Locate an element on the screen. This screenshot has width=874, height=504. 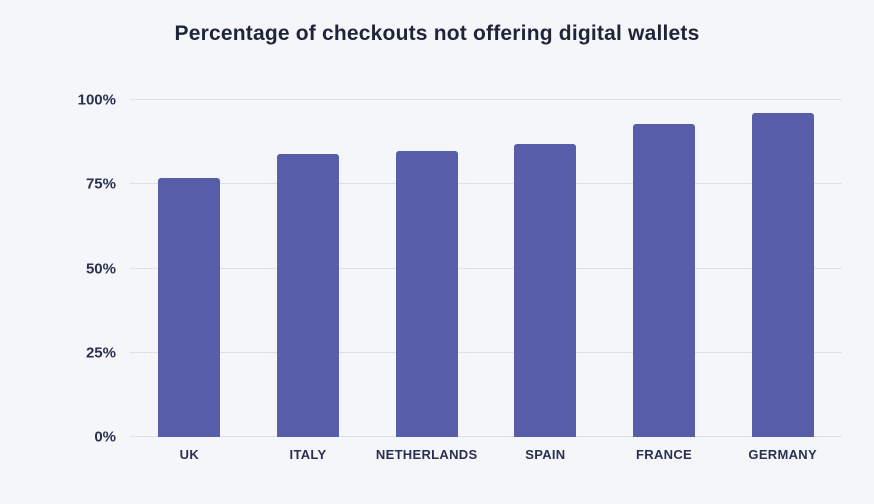
bar-uk is located at coordinates (189, 307).